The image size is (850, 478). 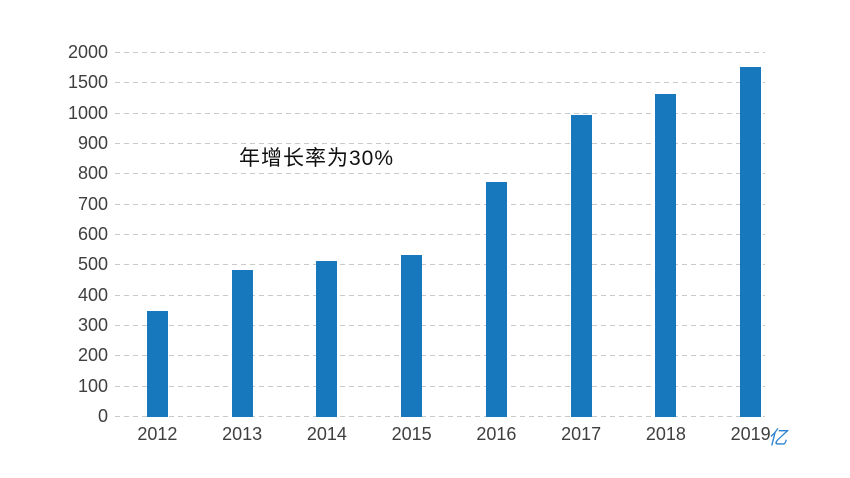 I want to click on y-tick-label-300: 300, so click(x=92, y=325).